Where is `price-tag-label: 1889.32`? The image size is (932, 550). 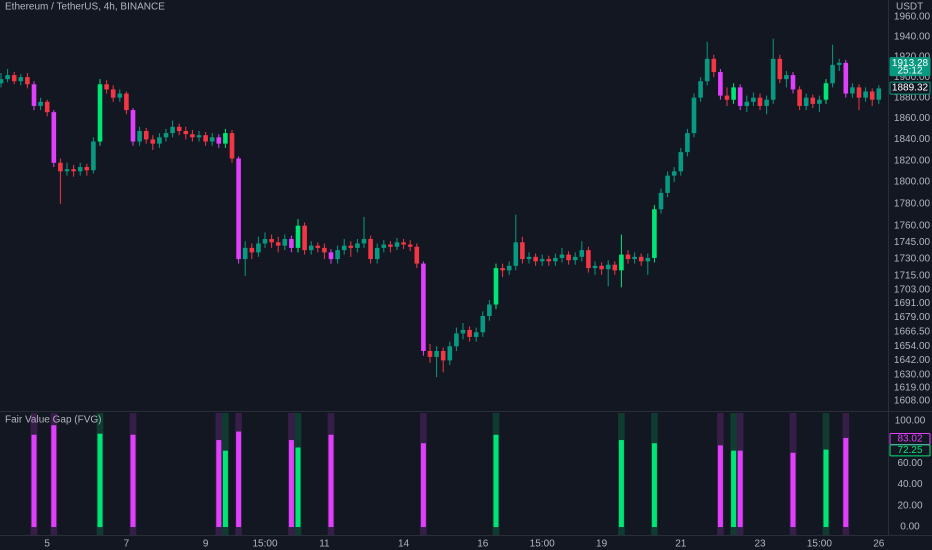
price-tag-label: 1889.32 is located at coordinates (910, 88).